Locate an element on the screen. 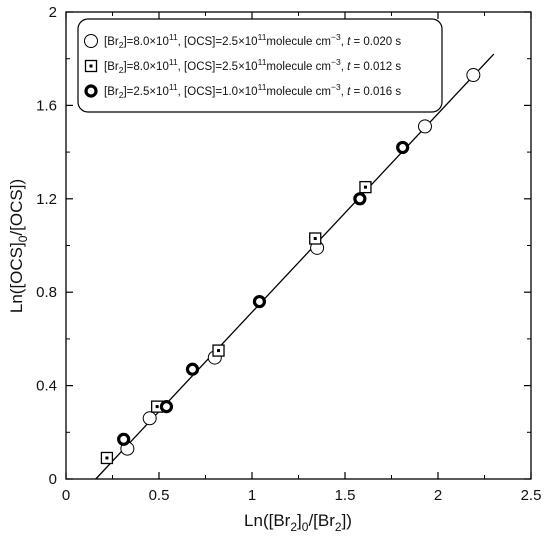 This screenshot has width=550, height=536. legend-markers is located at coordinates (91, 66).